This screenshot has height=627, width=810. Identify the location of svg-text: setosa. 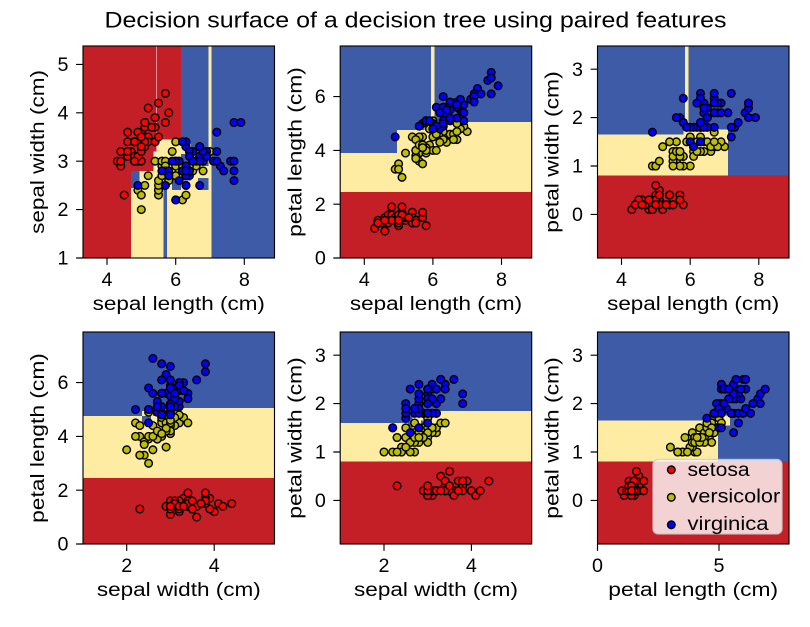
(719, 470).